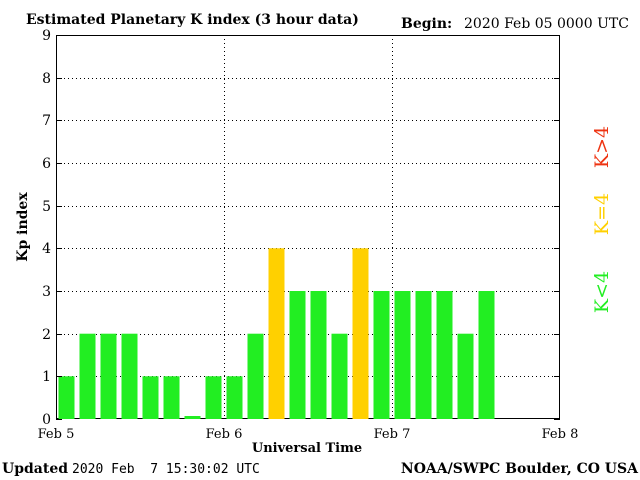 This screenshot has width=640, height=480. I want to click on y-tick-label: 0, so click(46, 420).